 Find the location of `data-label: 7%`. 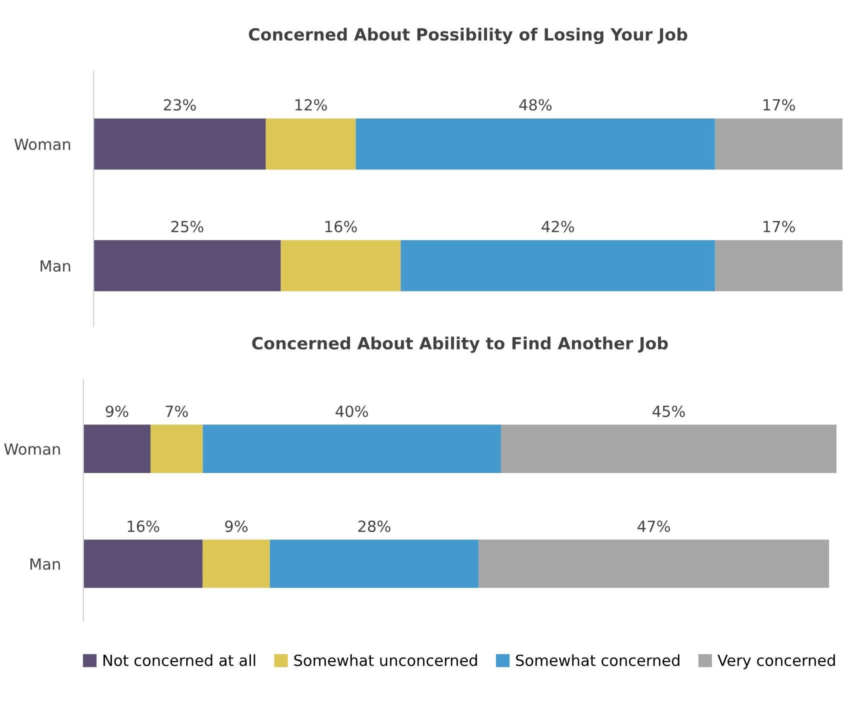

data-label: 7% is located at coordinates (177, 412).